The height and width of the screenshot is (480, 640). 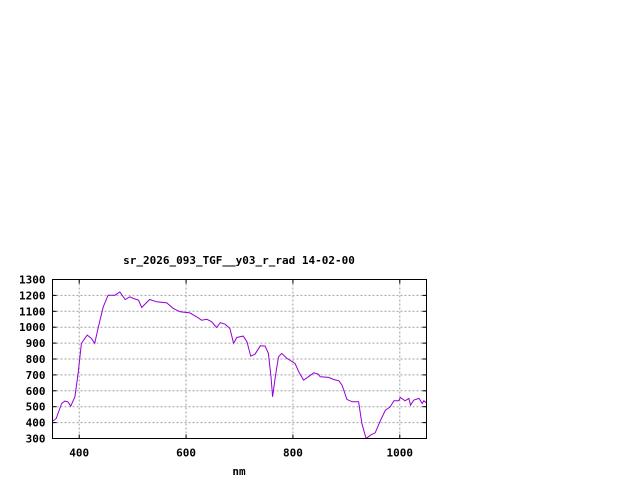 What do you see at coordinates (32, 295) in the screenshot?
I see `y-tick-label: 1200` at bounding box center [32, 295].